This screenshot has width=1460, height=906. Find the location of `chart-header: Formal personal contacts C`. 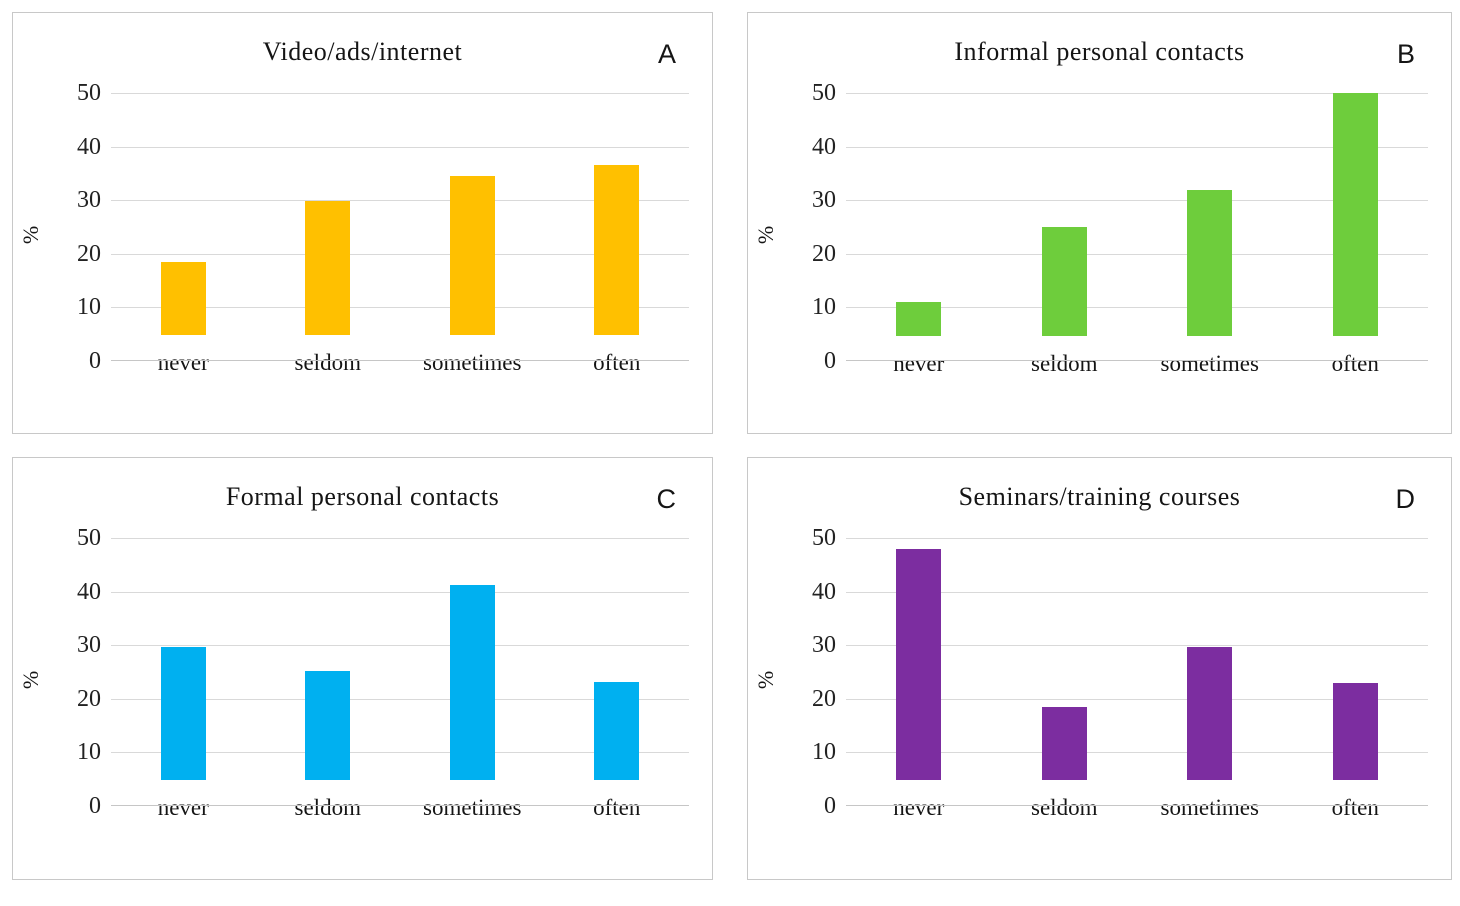

chart-header: Formal personal contacts C is located at coordinates (362, 498).